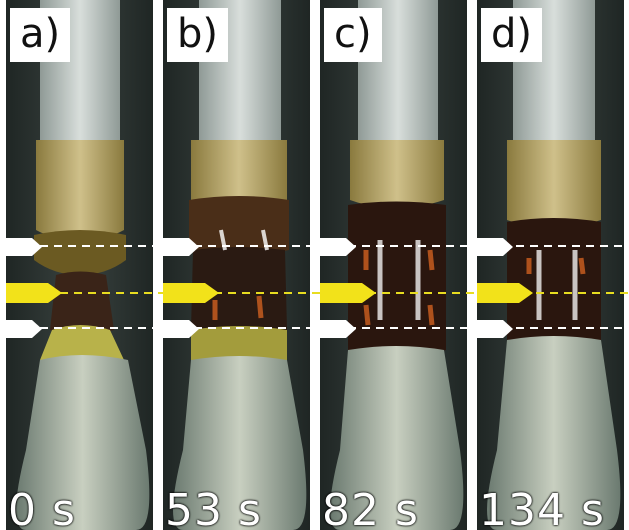 This screenshot has height=530, width=629. I want to click on panel-label: d), so click(511, 35).